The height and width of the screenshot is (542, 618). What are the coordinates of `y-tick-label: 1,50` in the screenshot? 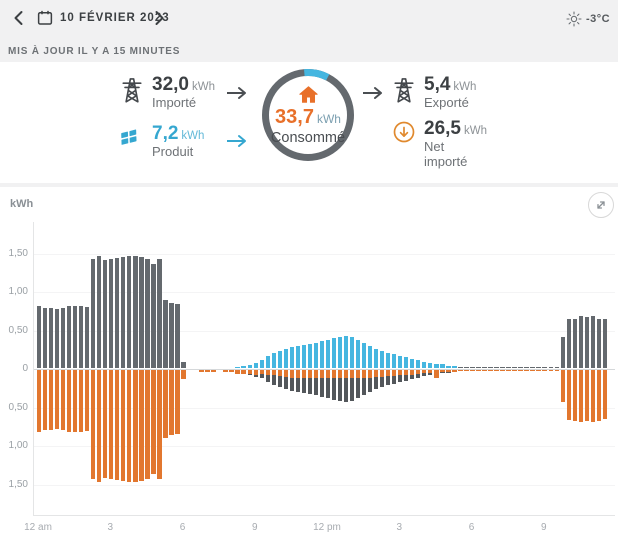 It's located at (18, 484).